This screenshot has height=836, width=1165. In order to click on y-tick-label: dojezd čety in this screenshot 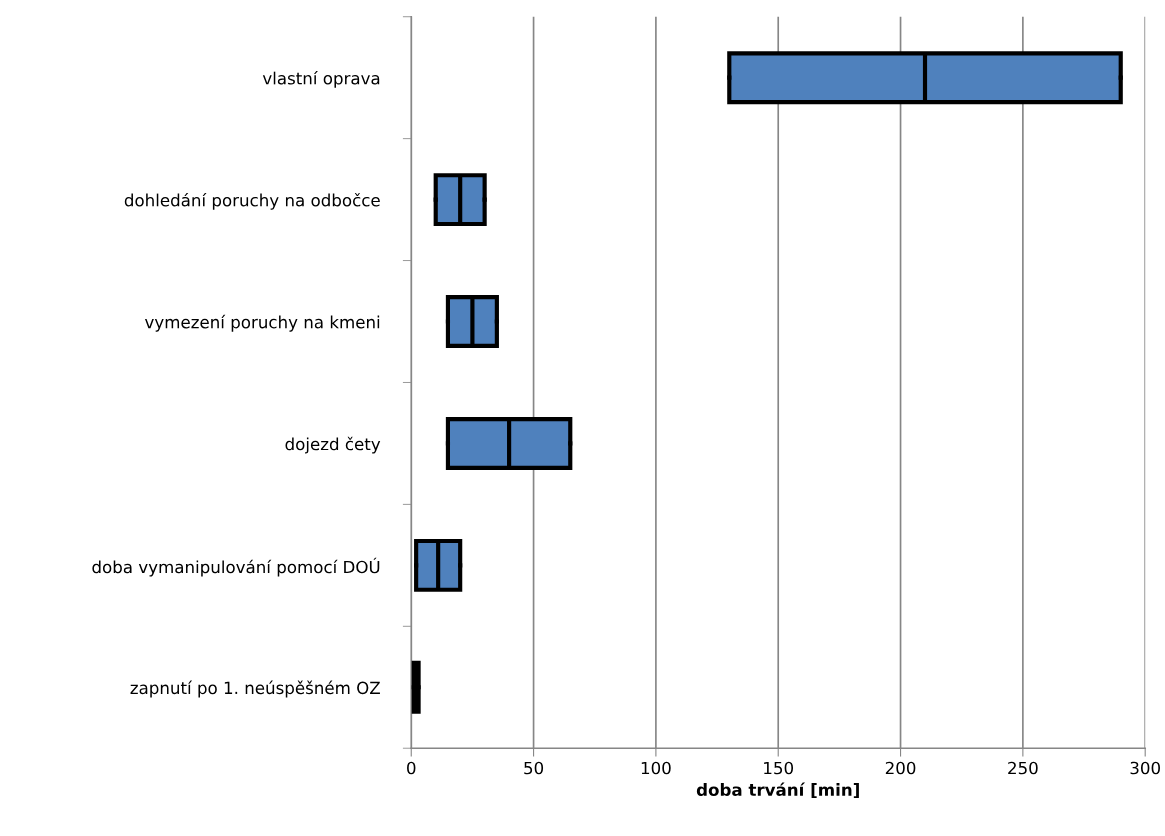, I will do `click(333, 445)`.